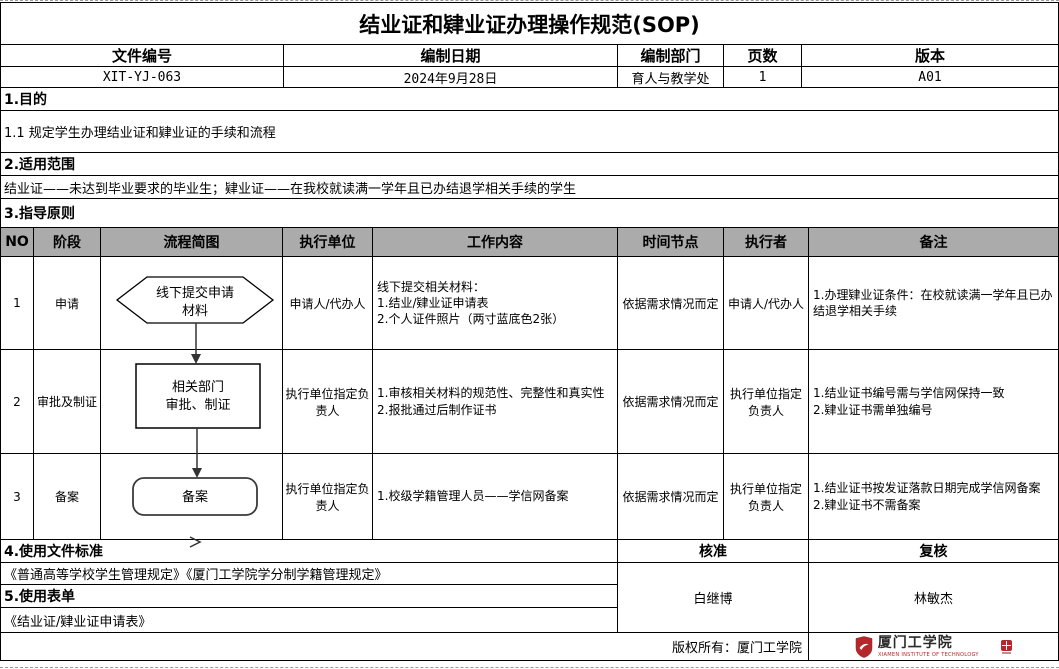 This screenshot has height=669, width=1059. What do you see at coordinates (191, 242) in the screenshot?
I see `col-header-flowchart: 流程简图` at bounding box center [191, 242].